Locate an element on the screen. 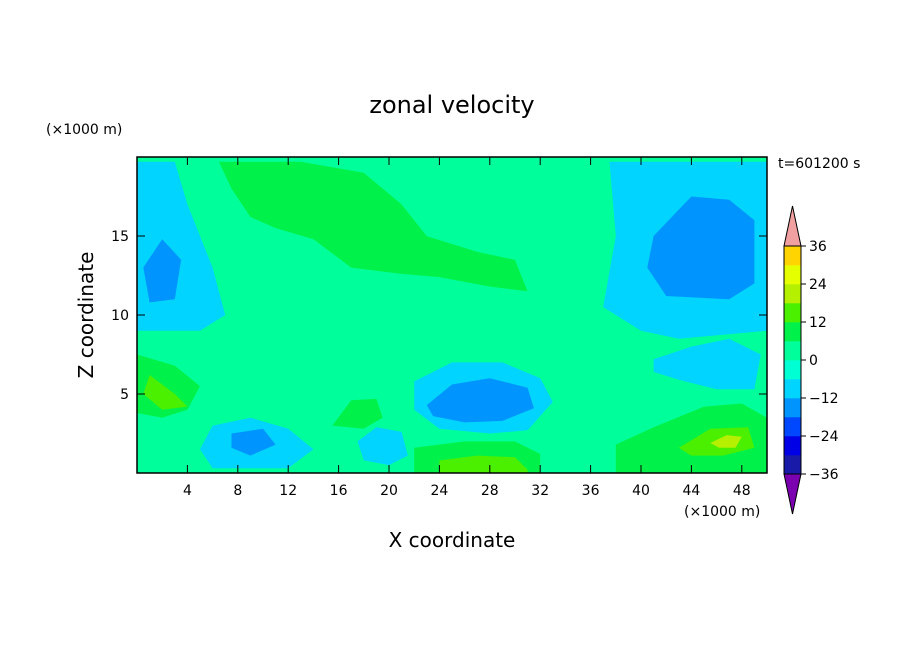 The image size is (904, 654). x-tick-label: 40 is located at coordinates (641, 491).